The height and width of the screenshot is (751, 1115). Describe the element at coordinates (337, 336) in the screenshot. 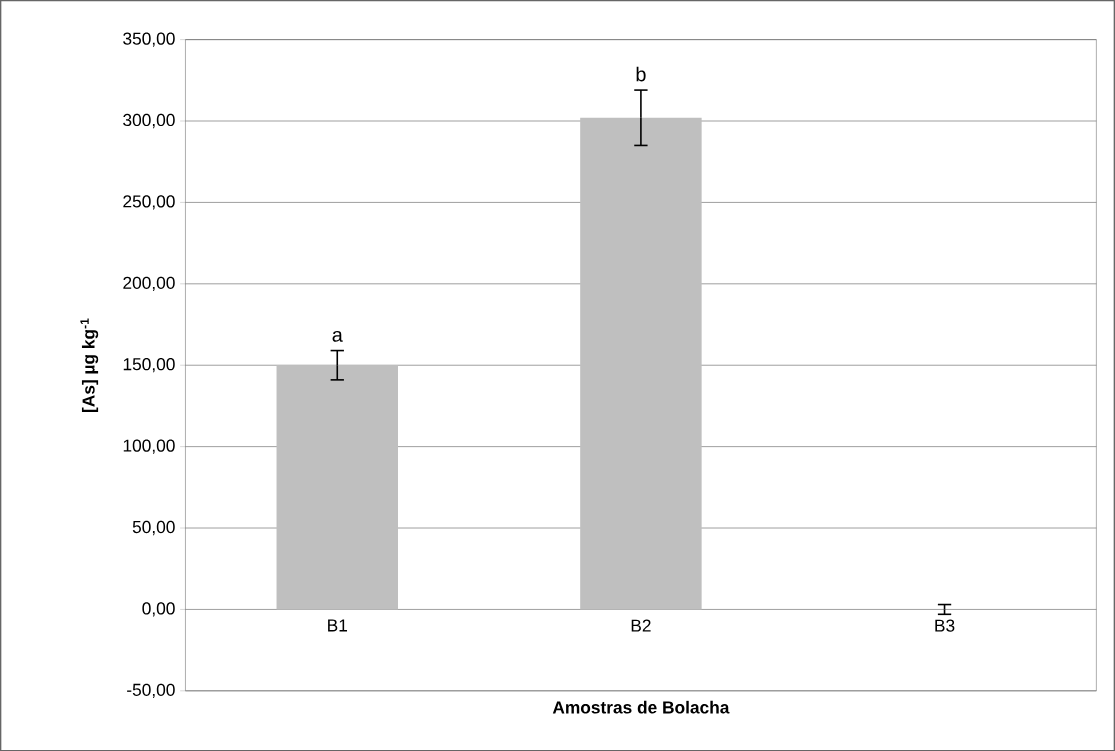

I see `annotation: a` at that location.